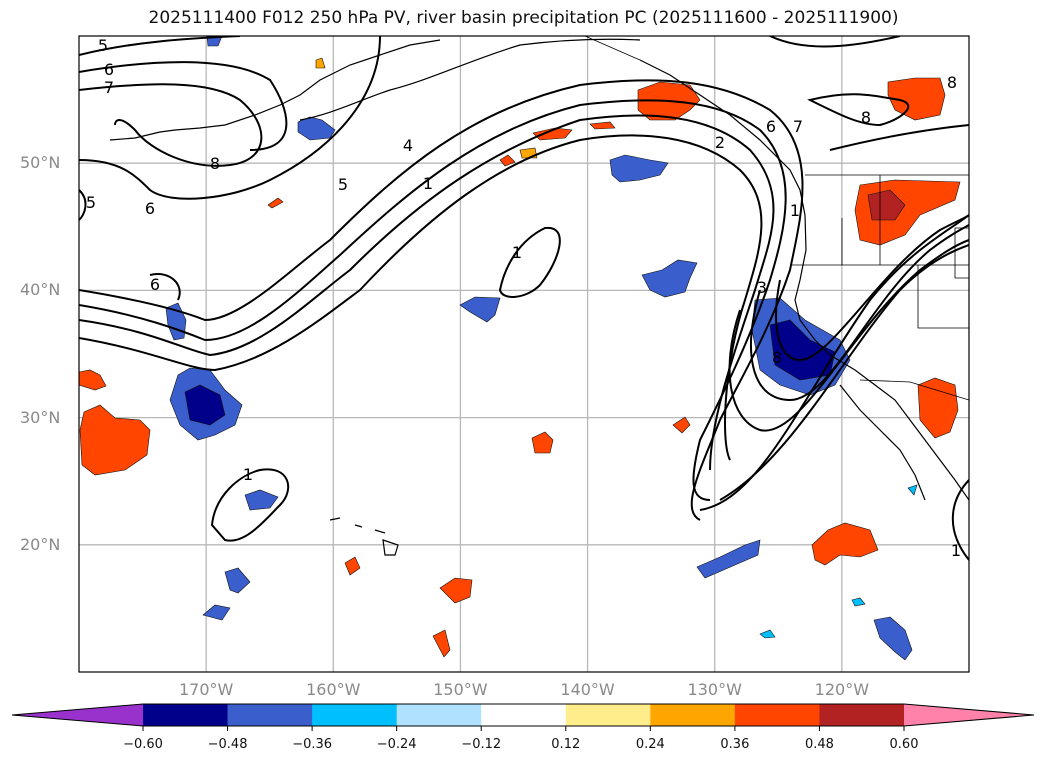 The height and width of the screenshot is (765, 1047). Describe the element at coordinates (206, 689) in the screenshot. I see `lon-tick-label: 170°W` at that location.